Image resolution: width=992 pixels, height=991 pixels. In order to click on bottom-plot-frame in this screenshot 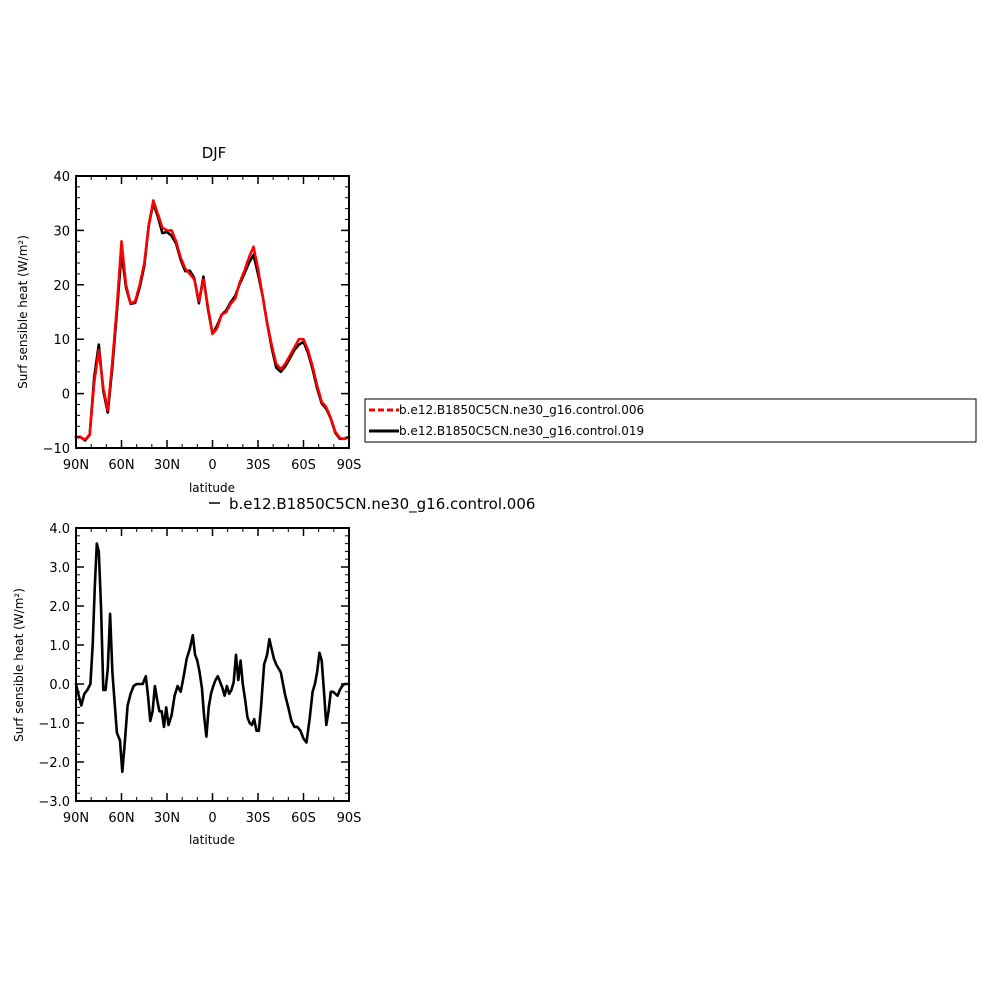, I will do `click(212, 664)`.